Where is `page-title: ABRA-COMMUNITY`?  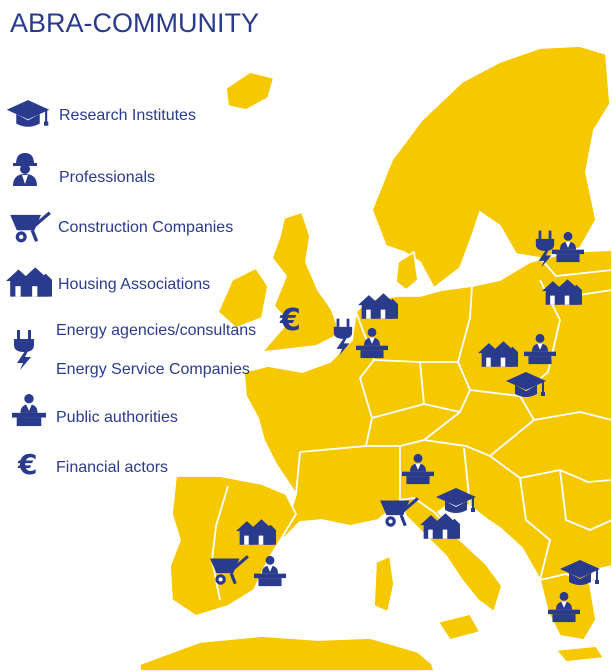 page-title: ABRA-COMMUNITY is located at coordinates (134, 23).